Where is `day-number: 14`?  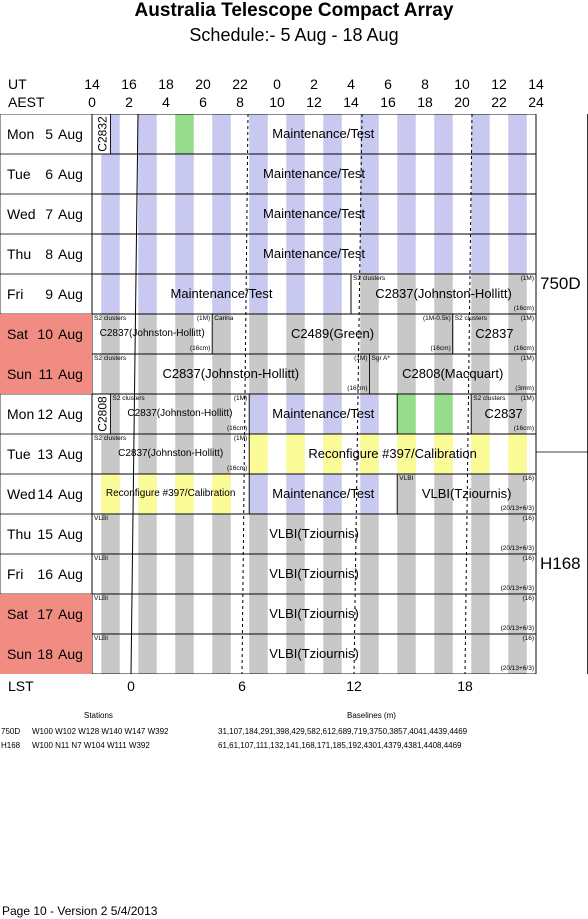
day-number: 14 is located at coordinates (45, 494).